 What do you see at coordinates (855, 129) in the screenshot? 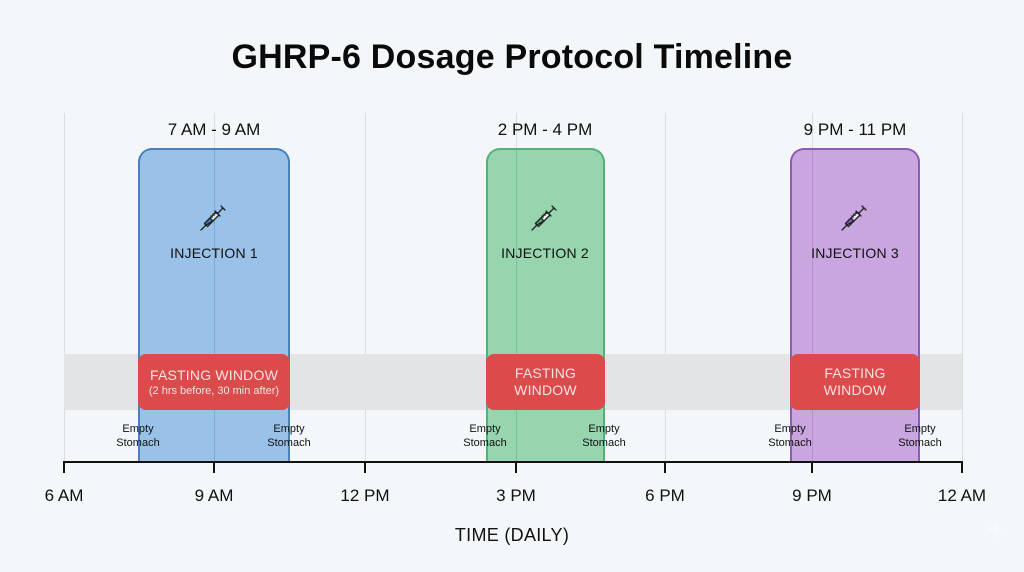
I see `injection-3-range-label: 9 PM - 11 PM` at bounding box center [855, 129].